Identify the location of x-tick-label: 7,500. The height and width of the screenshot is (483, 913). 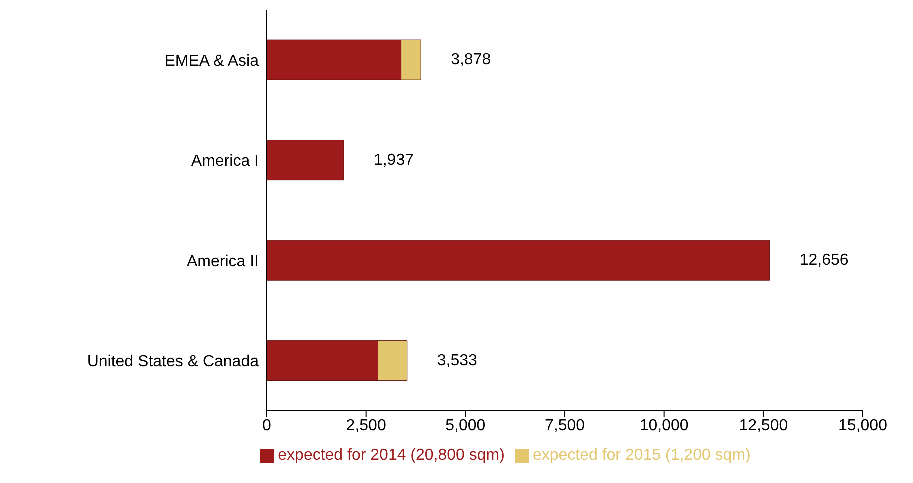
(565, 425).